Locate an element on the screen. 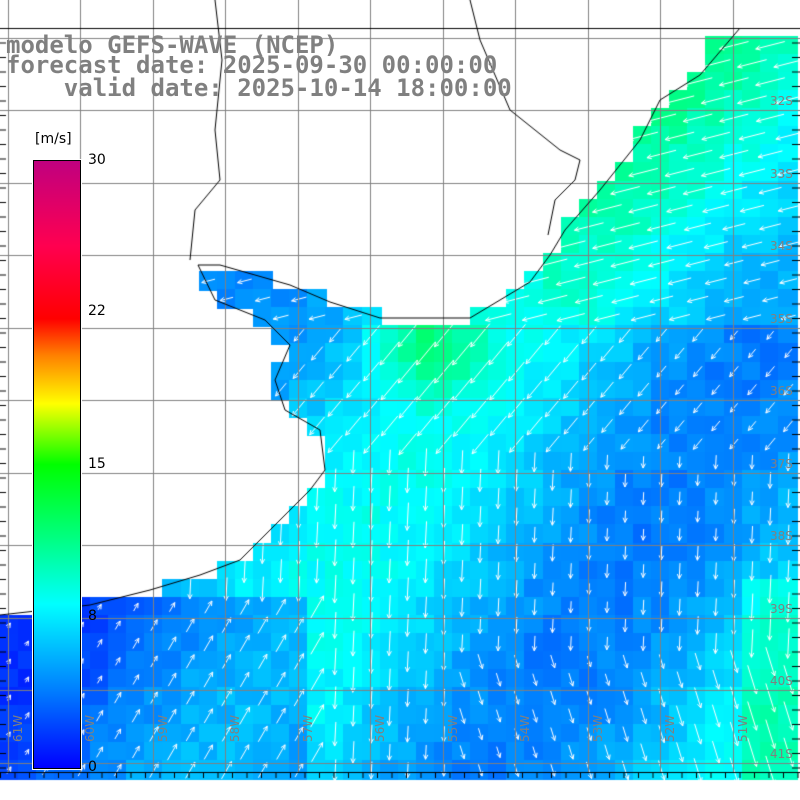  latitude-label: 35S is located at coordinates (781, 318).